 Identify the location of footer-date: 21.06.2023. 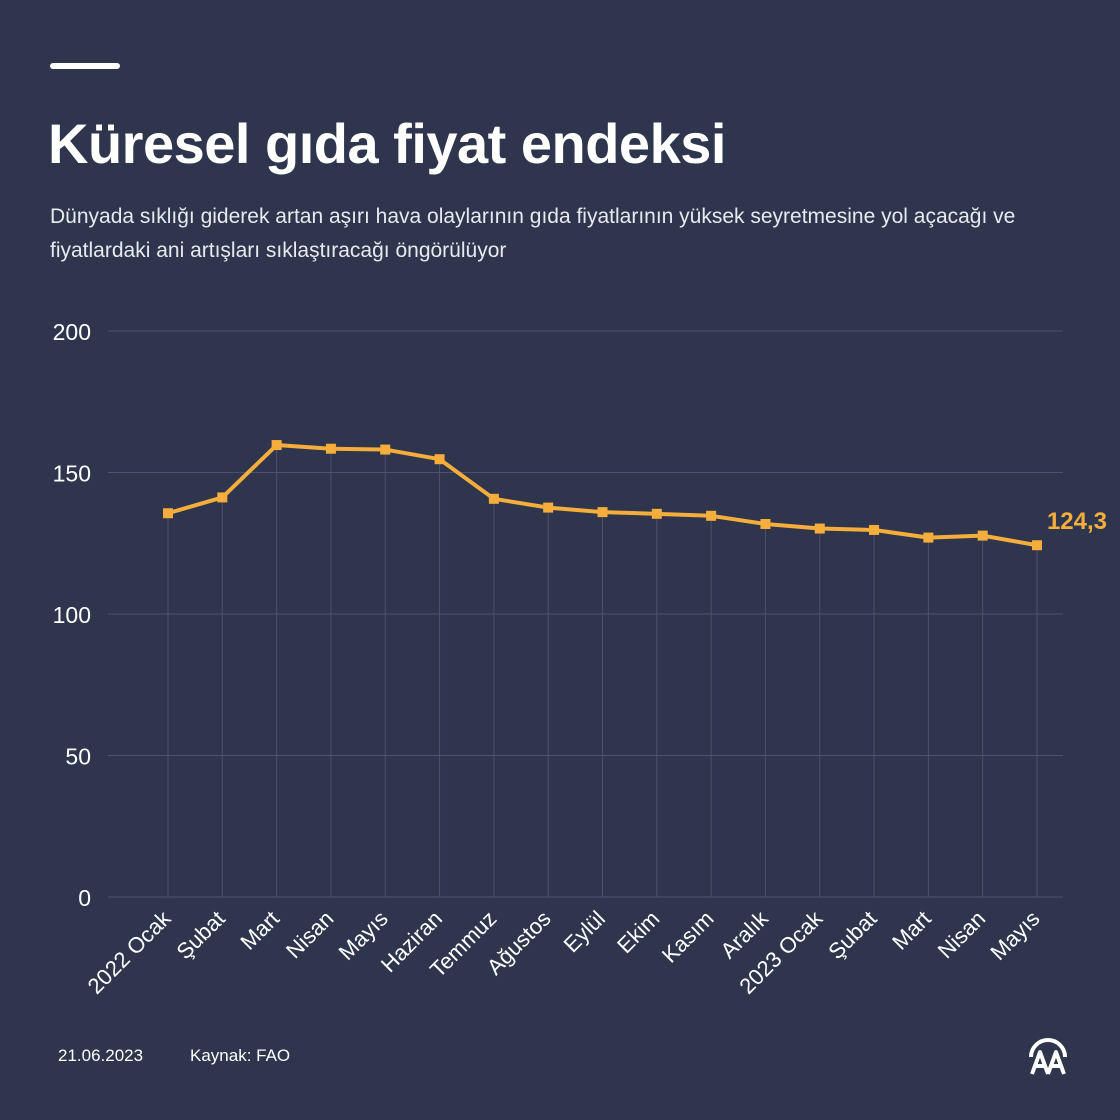
(101, 1055).